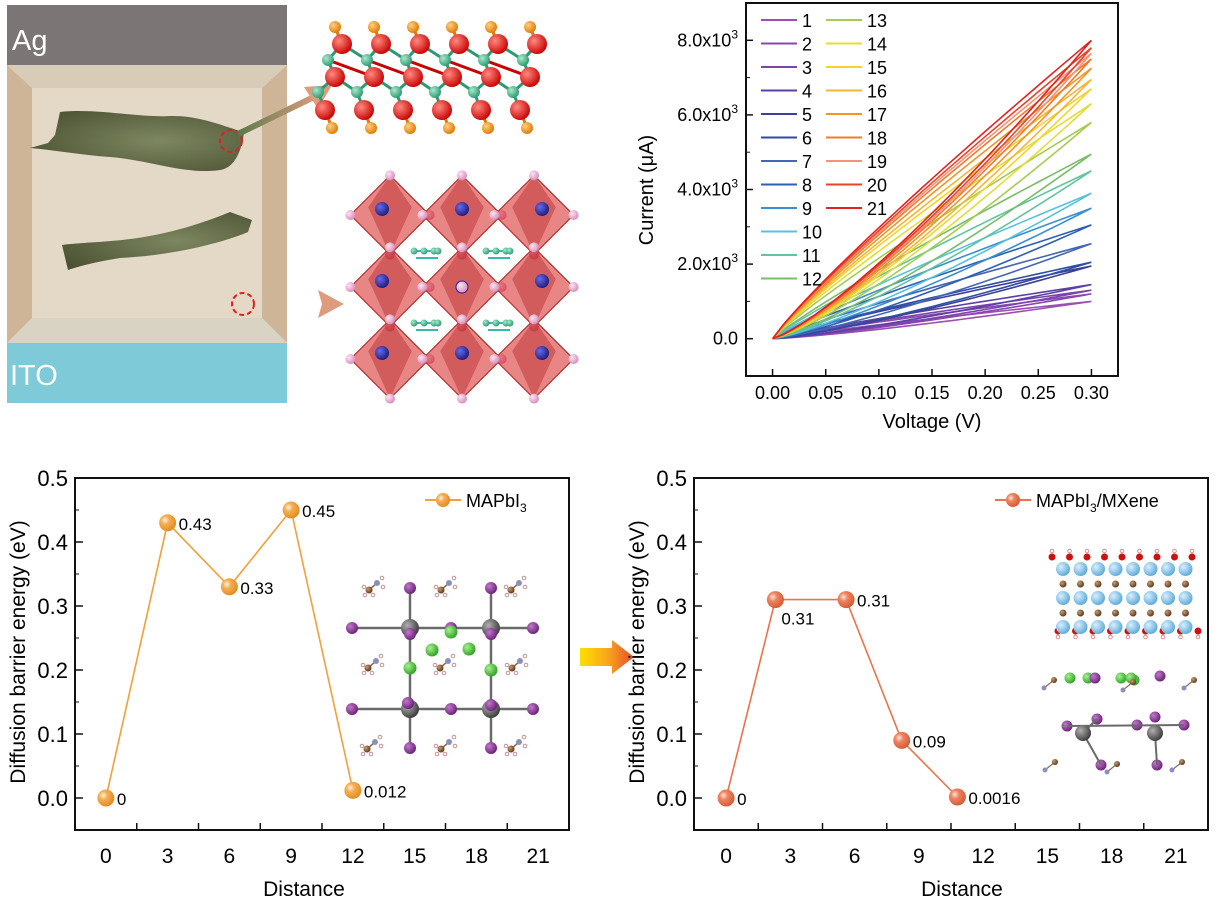  What do you see at coordinates (414, 856) in the screenshot?
I see `barrier1-x-tick-label: 15` at bounding box center [414, 856].